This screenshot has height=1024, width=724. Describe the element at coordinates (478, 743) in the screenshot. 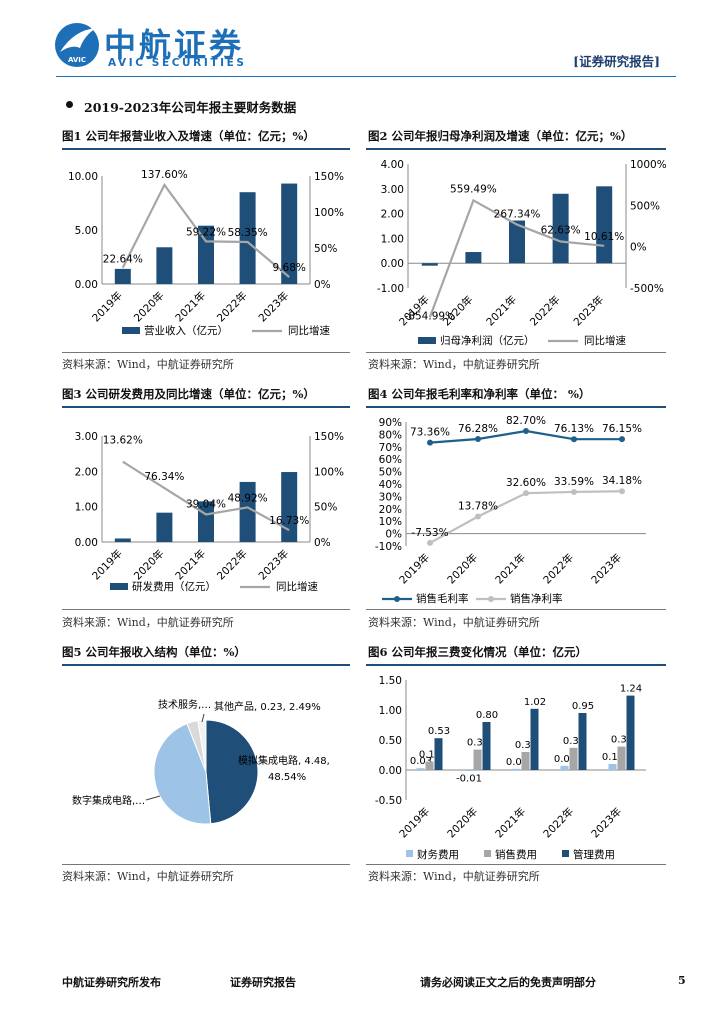

I see `fig6-bar-label-1: 0.34` at that location.